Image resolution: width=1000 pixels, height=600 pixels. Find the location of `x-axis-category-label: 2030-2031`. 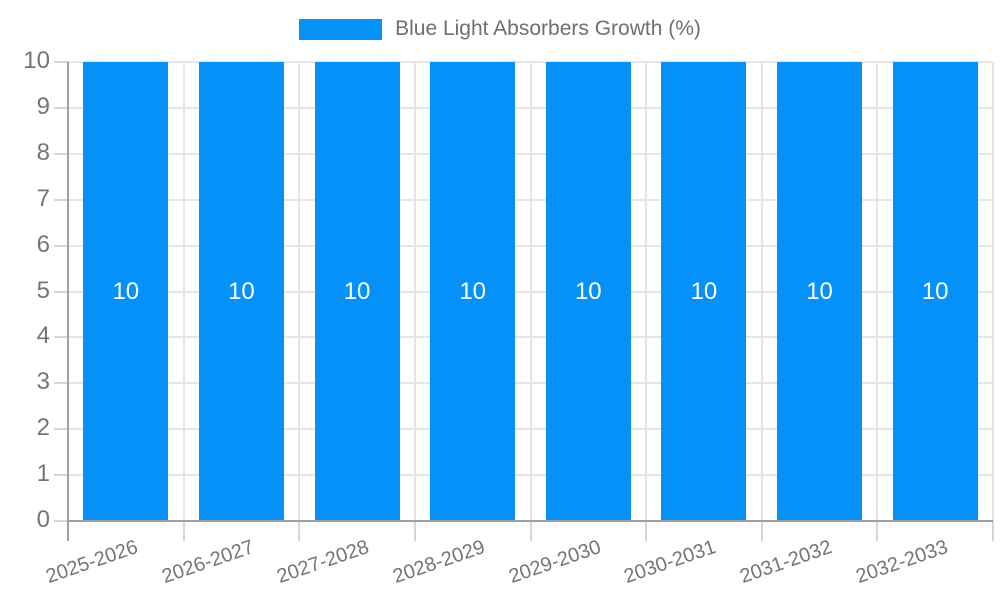

x-axis-category-label: 2030-2031 is located at coordinates (670, 562).